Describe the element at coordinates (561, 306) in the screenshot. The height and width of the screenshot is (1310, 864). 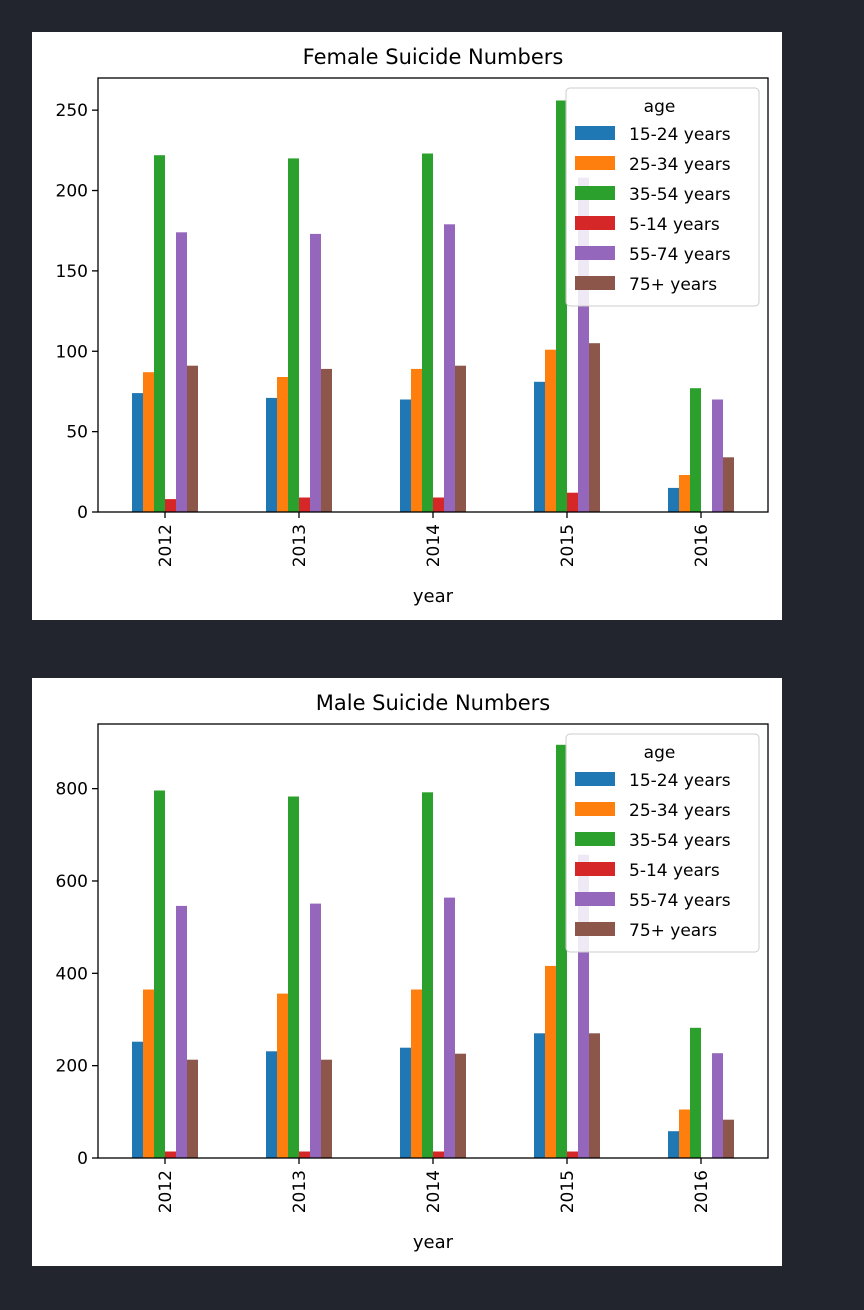
I see `bar-35-54-years-2015` at that location.